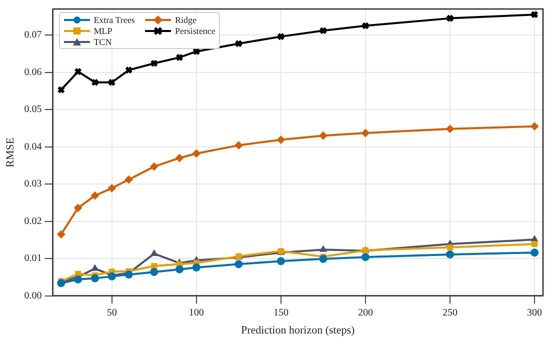 Image resolution: width=550 pixels, height=339 pixels. Describe the element at coordinates (450, 312) in the screenshot. I see `x-tick-label: 250` at that location.